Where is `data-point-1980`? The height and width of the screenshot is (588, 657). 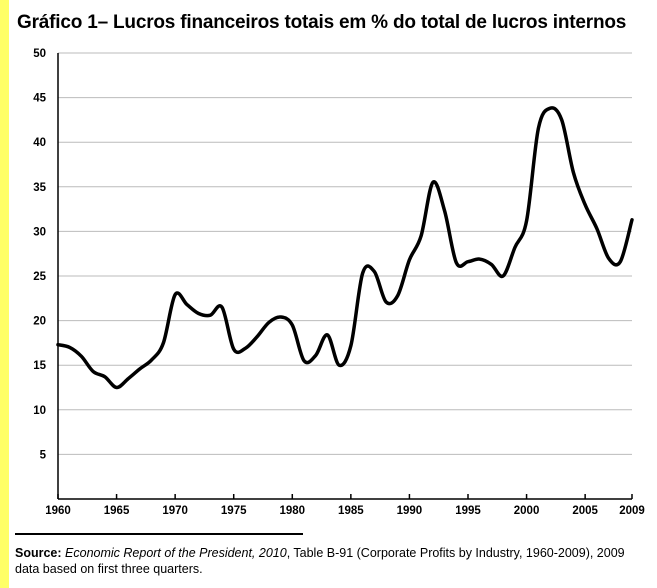
data-point-1980 is located at coordinates (292, 325).